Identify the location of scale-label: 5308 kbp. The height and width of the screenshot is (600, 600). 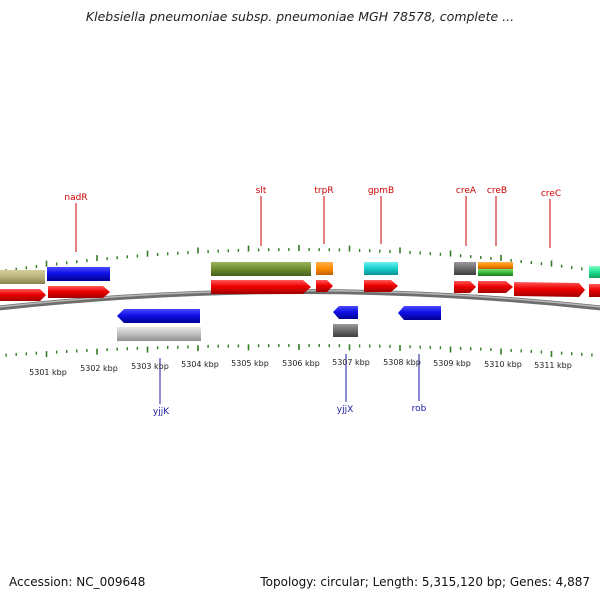
(402, 362).